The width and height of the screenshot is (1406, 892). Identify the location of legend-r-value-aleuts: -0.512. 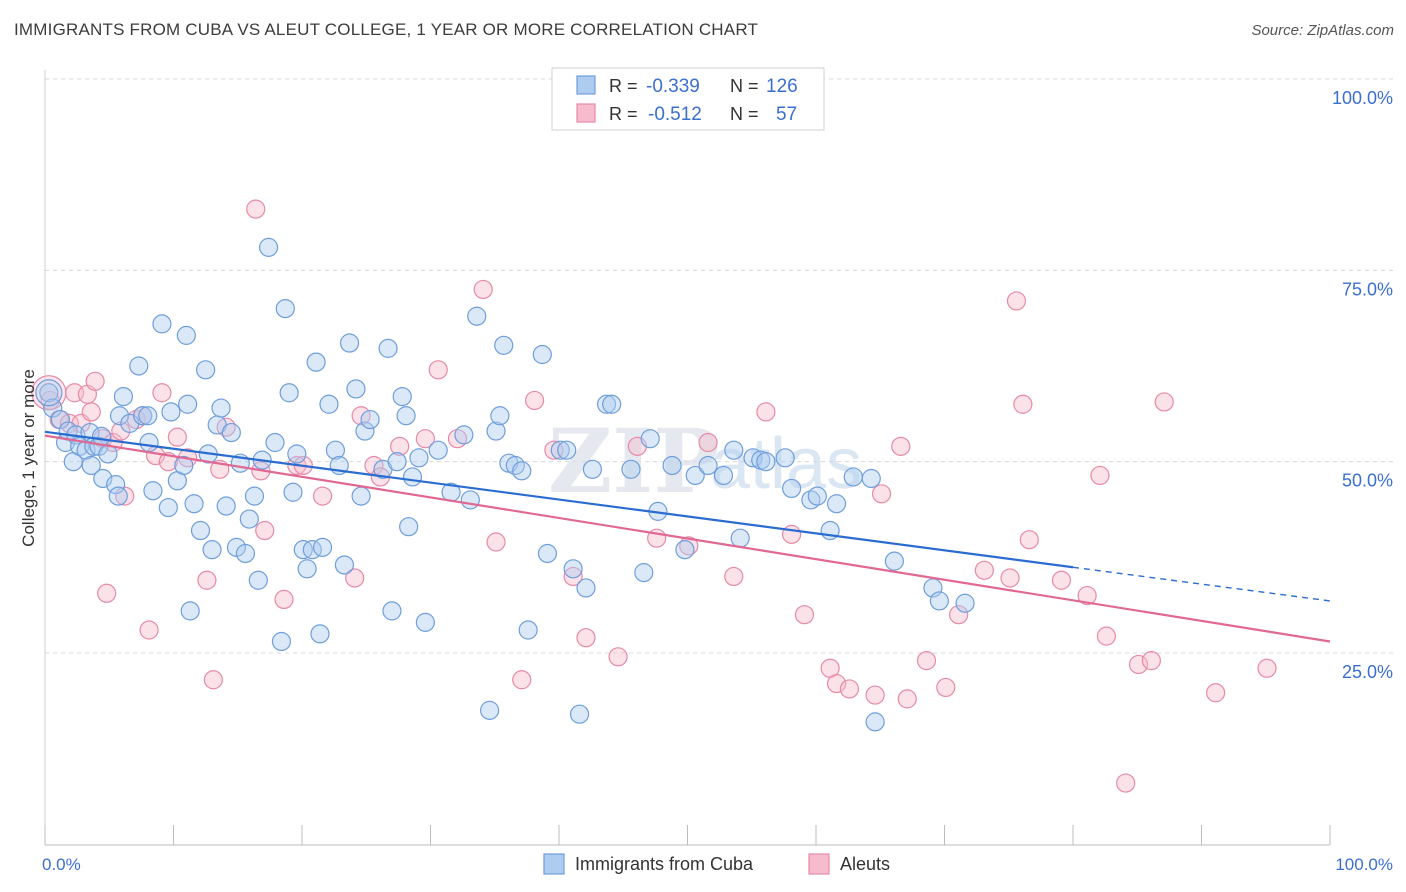
(675, 114).